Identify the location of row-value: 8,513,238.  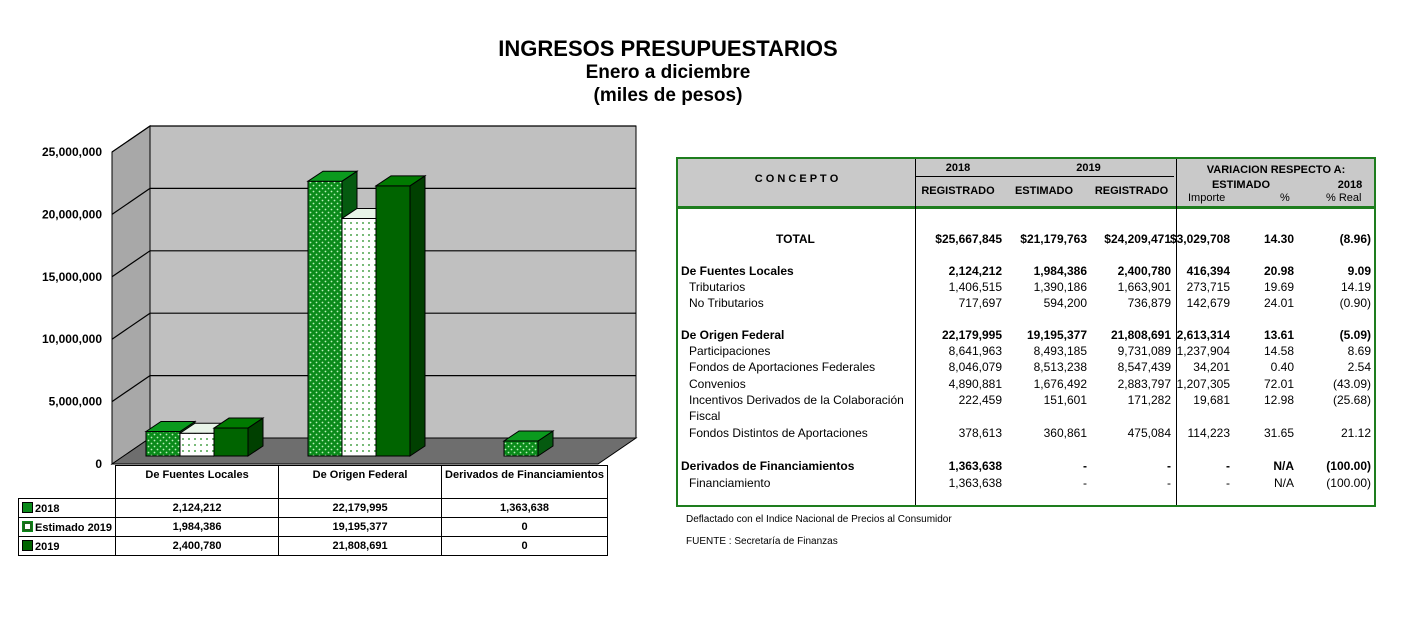
(1060, 367).